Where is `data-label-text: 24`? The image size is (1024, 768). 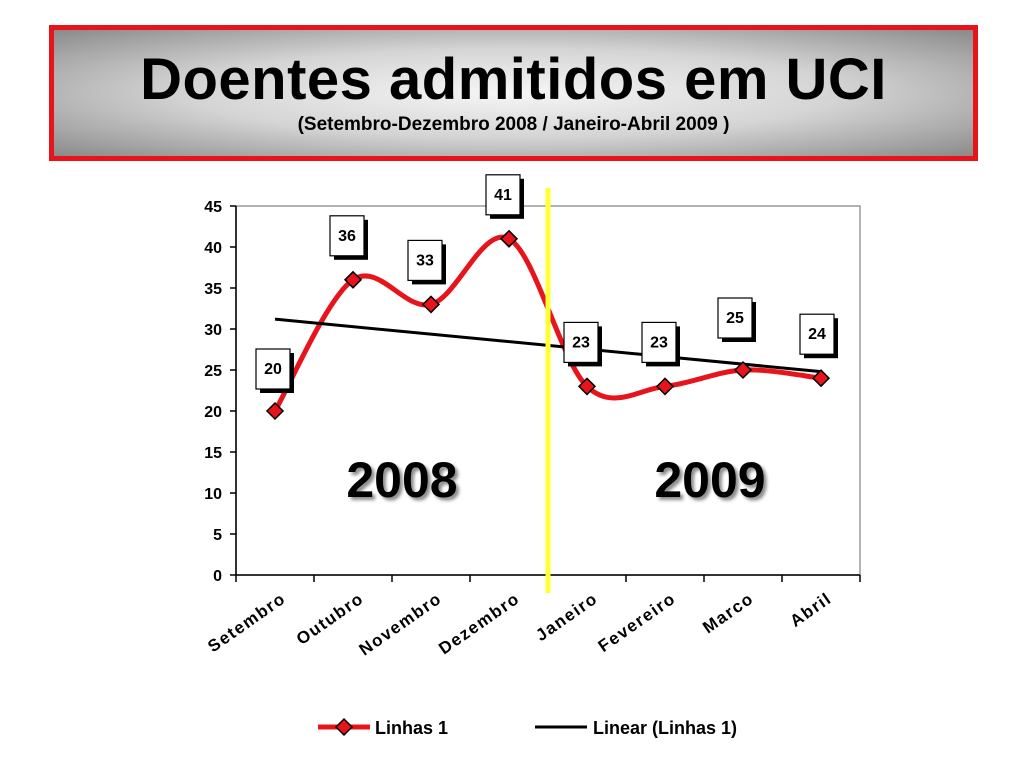
data-label-text: 24 is located at coordinates (817, 334).